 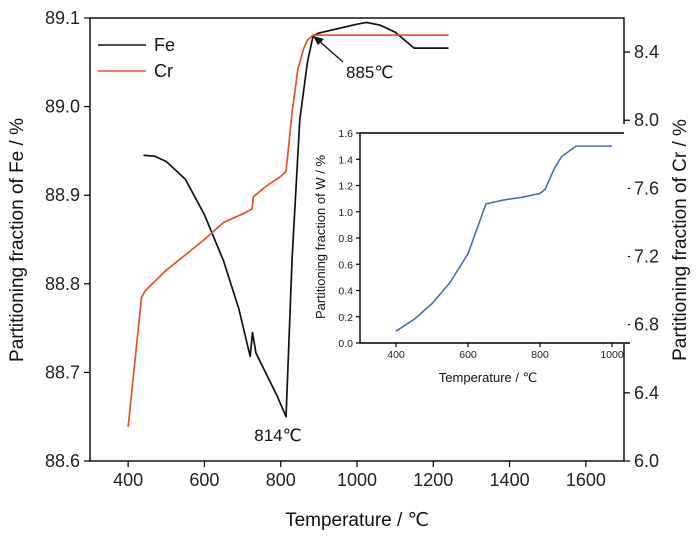 I want to click on y-right-tick-label: 6.4, so click(x=646, y=393).